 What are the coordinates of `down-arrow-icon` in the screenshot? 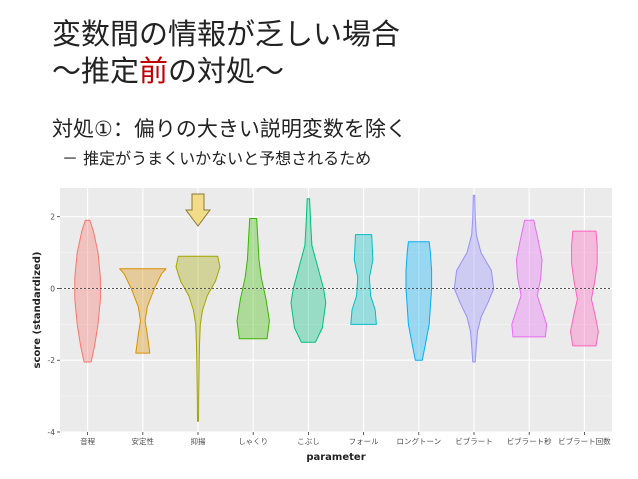 It's located at (198, 210).